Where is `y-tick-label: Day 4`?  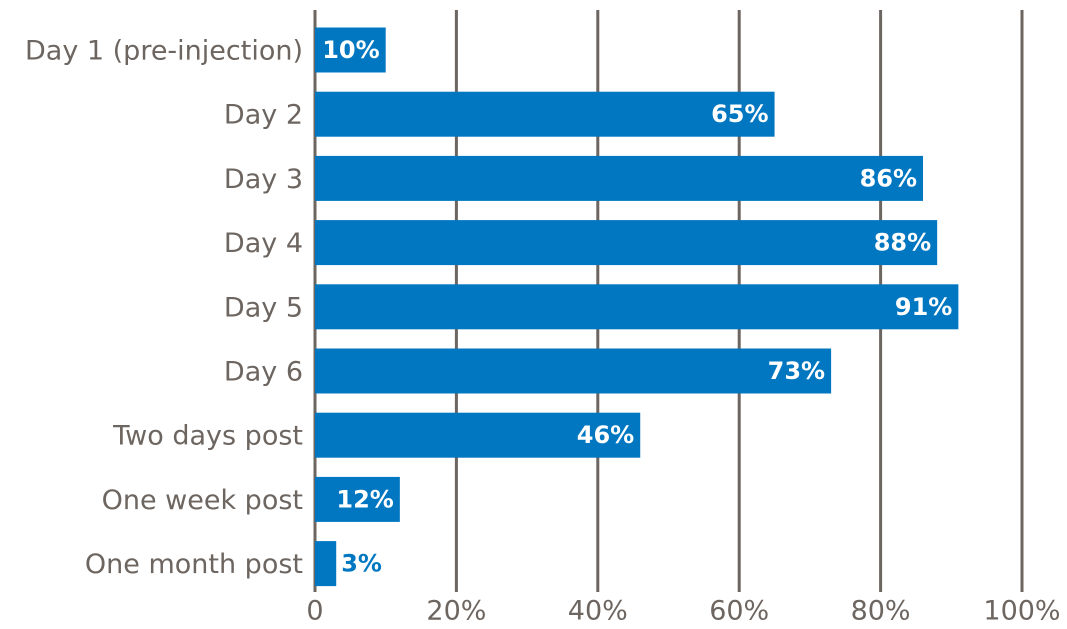 y-tick-label: Day 4 is located at coordinates (263, 243).